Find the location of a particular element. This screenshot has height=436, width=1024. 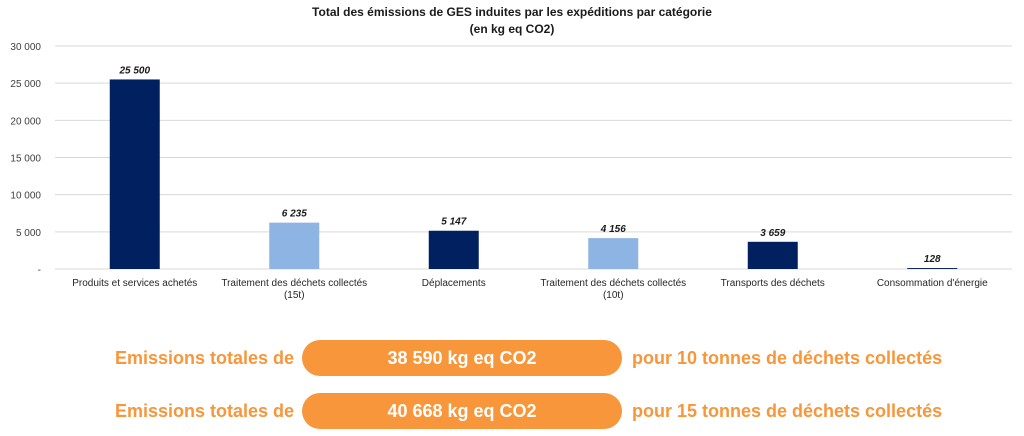

x-tick-label: Produits et services achetés is located at coordinates (134, 283).